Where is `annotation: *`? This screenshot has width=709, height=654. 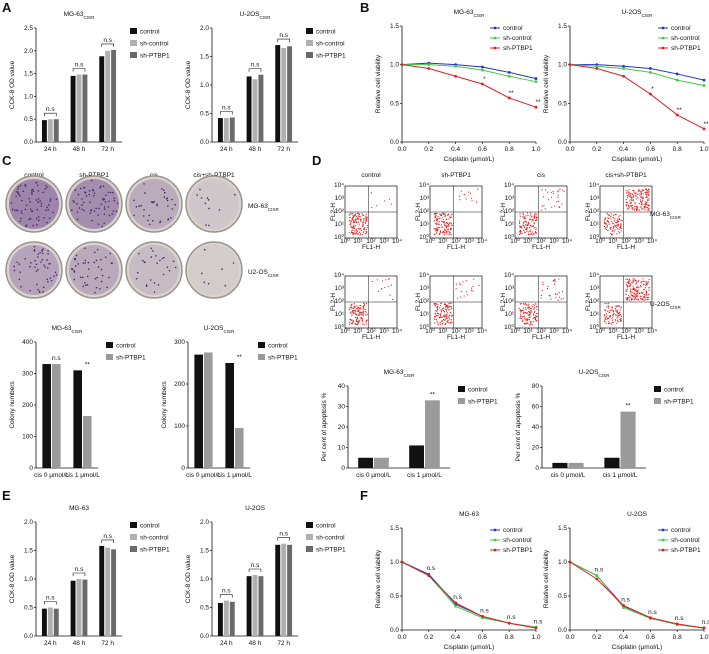 annotation: * is located at coordinates (484, 79).